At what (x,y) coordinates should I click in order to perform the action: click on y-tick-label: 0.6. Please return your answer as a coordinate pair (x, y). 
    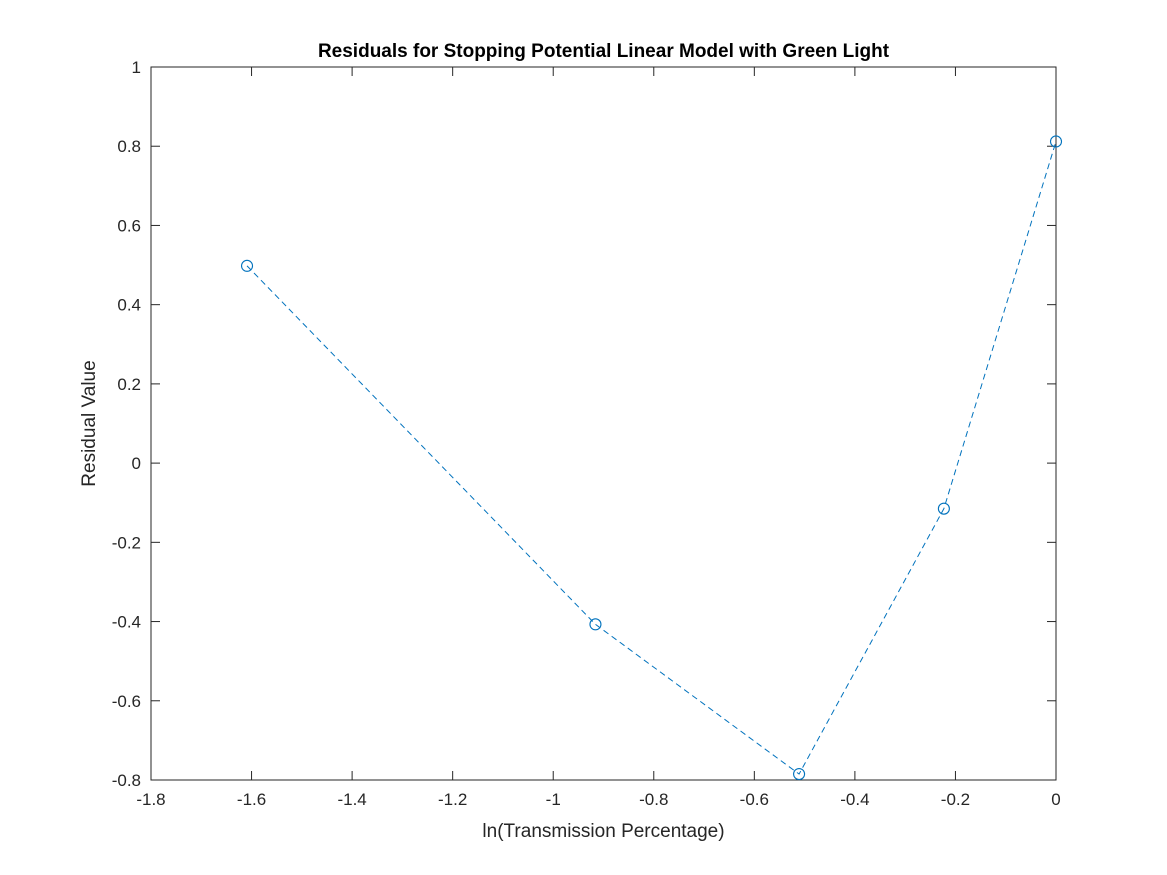
    Looking at the image, I should click on (129, 225).